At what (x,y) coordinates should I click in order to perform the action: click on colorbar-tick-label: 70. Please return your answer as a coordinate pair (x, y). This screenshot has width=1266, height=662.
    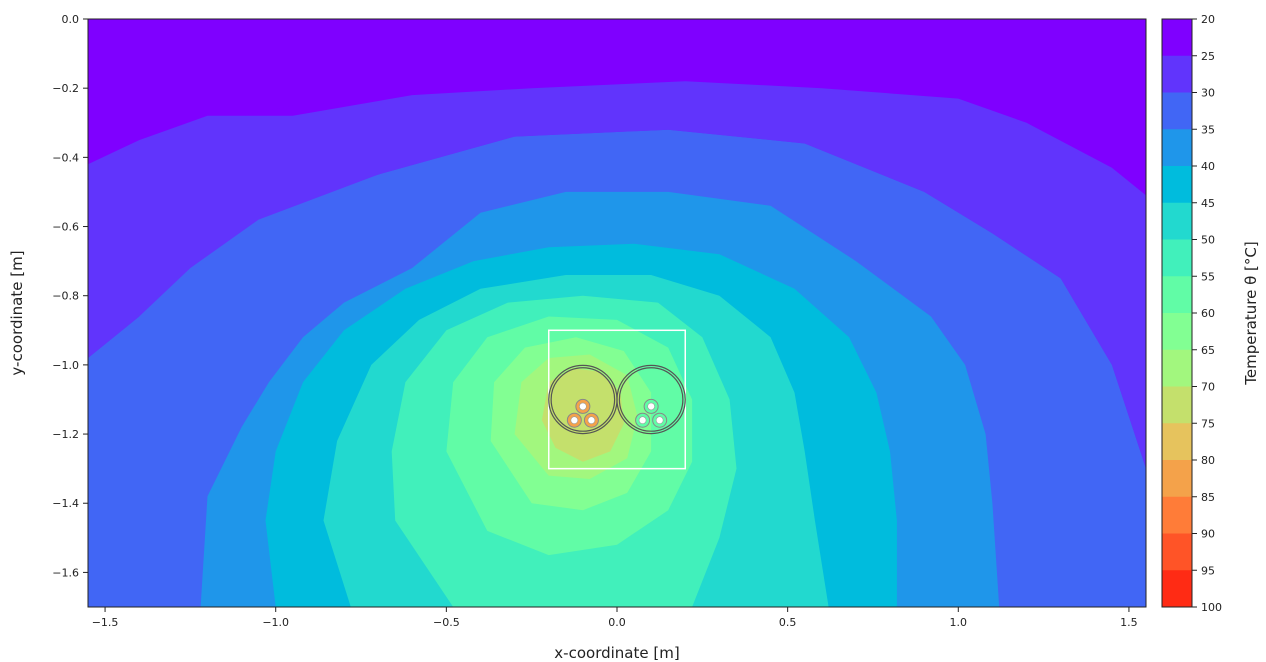
    Looking at the image, I should click on (1208, 387).